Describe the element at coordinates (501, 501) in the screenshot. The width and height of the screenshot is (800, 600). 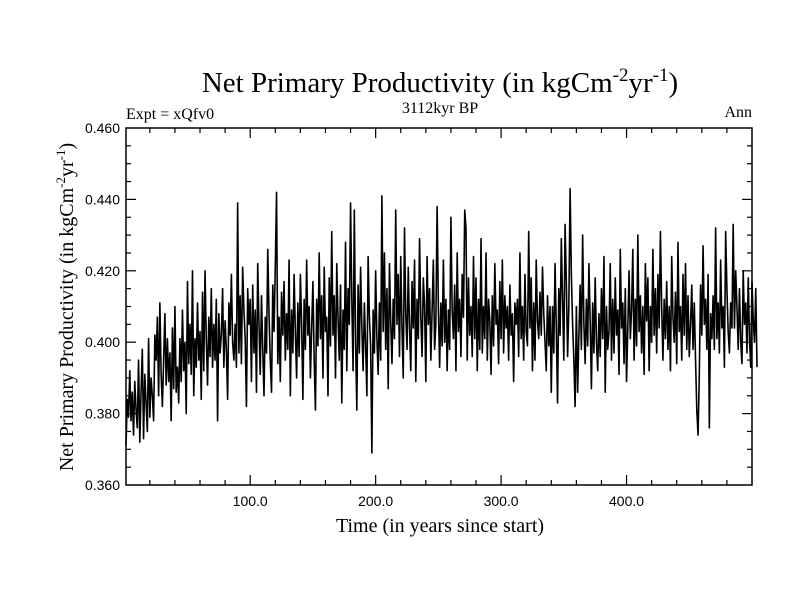
I see `x-tick-label: 300.0` at that location.